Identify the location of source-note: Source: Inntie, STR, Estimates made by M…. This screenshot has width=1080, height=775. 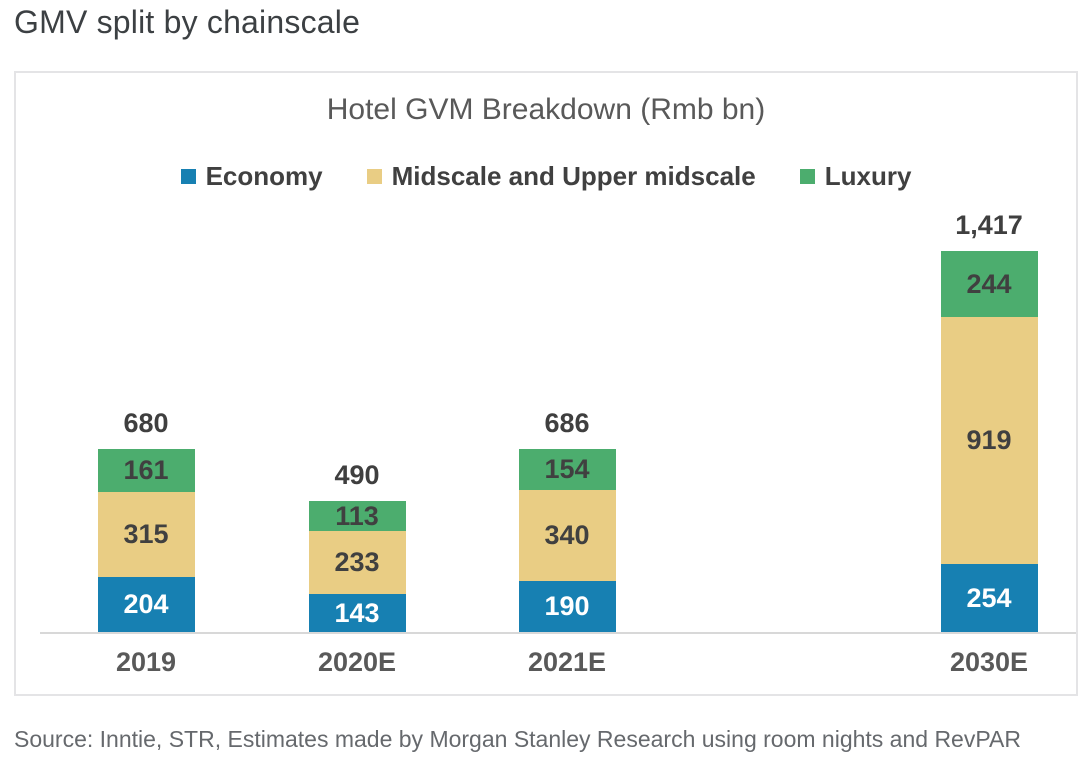
(517, 739).